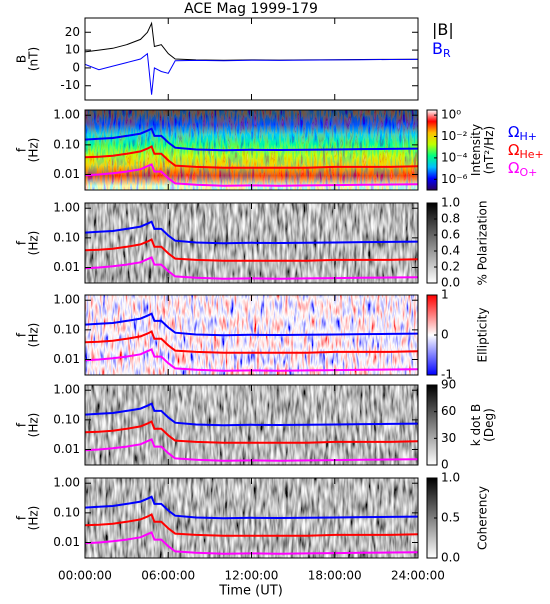 The height and width of the screenshot is (604, 550). What do you see at coordinates (251, 9) in the screenshot?
I see `chart-title: ACE Mag 1999-179` at bounding box center [251, 9].